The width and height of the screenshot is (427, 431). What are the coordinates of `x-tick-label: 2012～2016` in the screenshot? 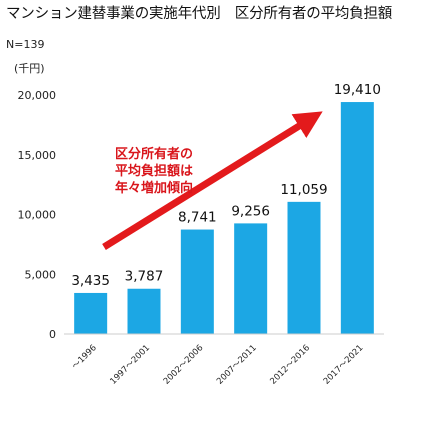 It's located at (290, 365).